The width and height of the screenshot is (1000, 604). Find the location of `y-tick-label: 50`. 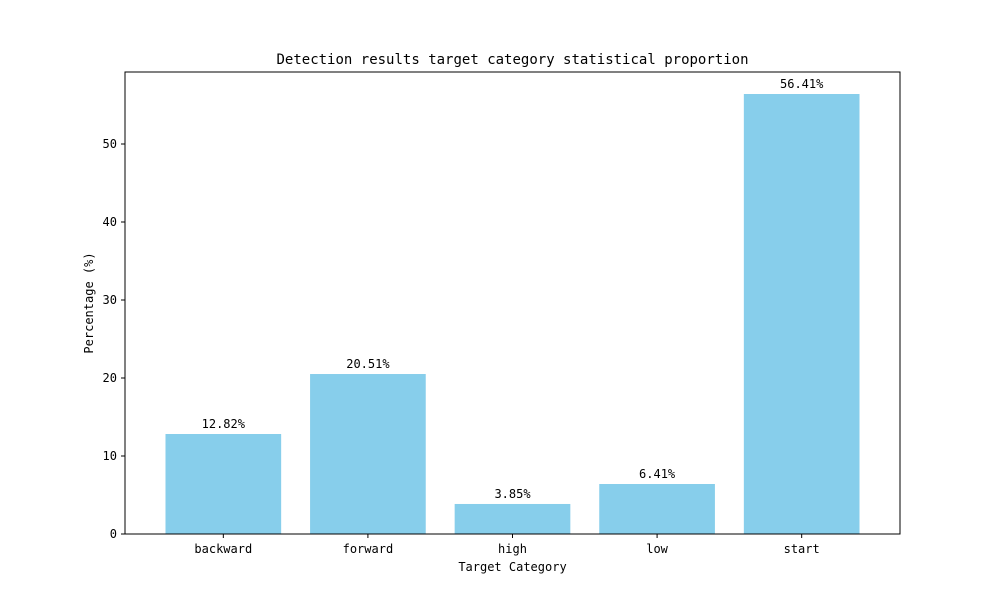

y-tick-label: 50 is located at coordinates (110, 144).